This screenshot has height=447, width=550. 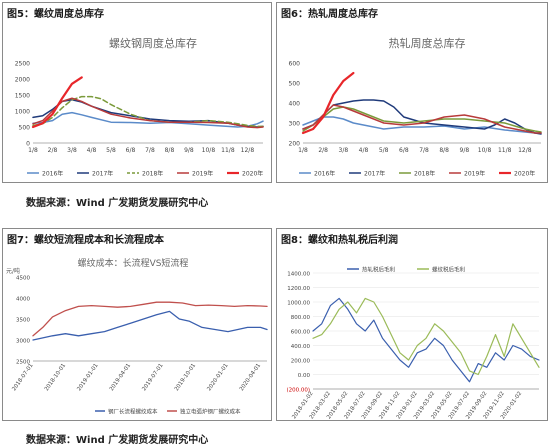 I want to click on chart-title: 螺纹钢周度总库存, so click(x=153, y=43).